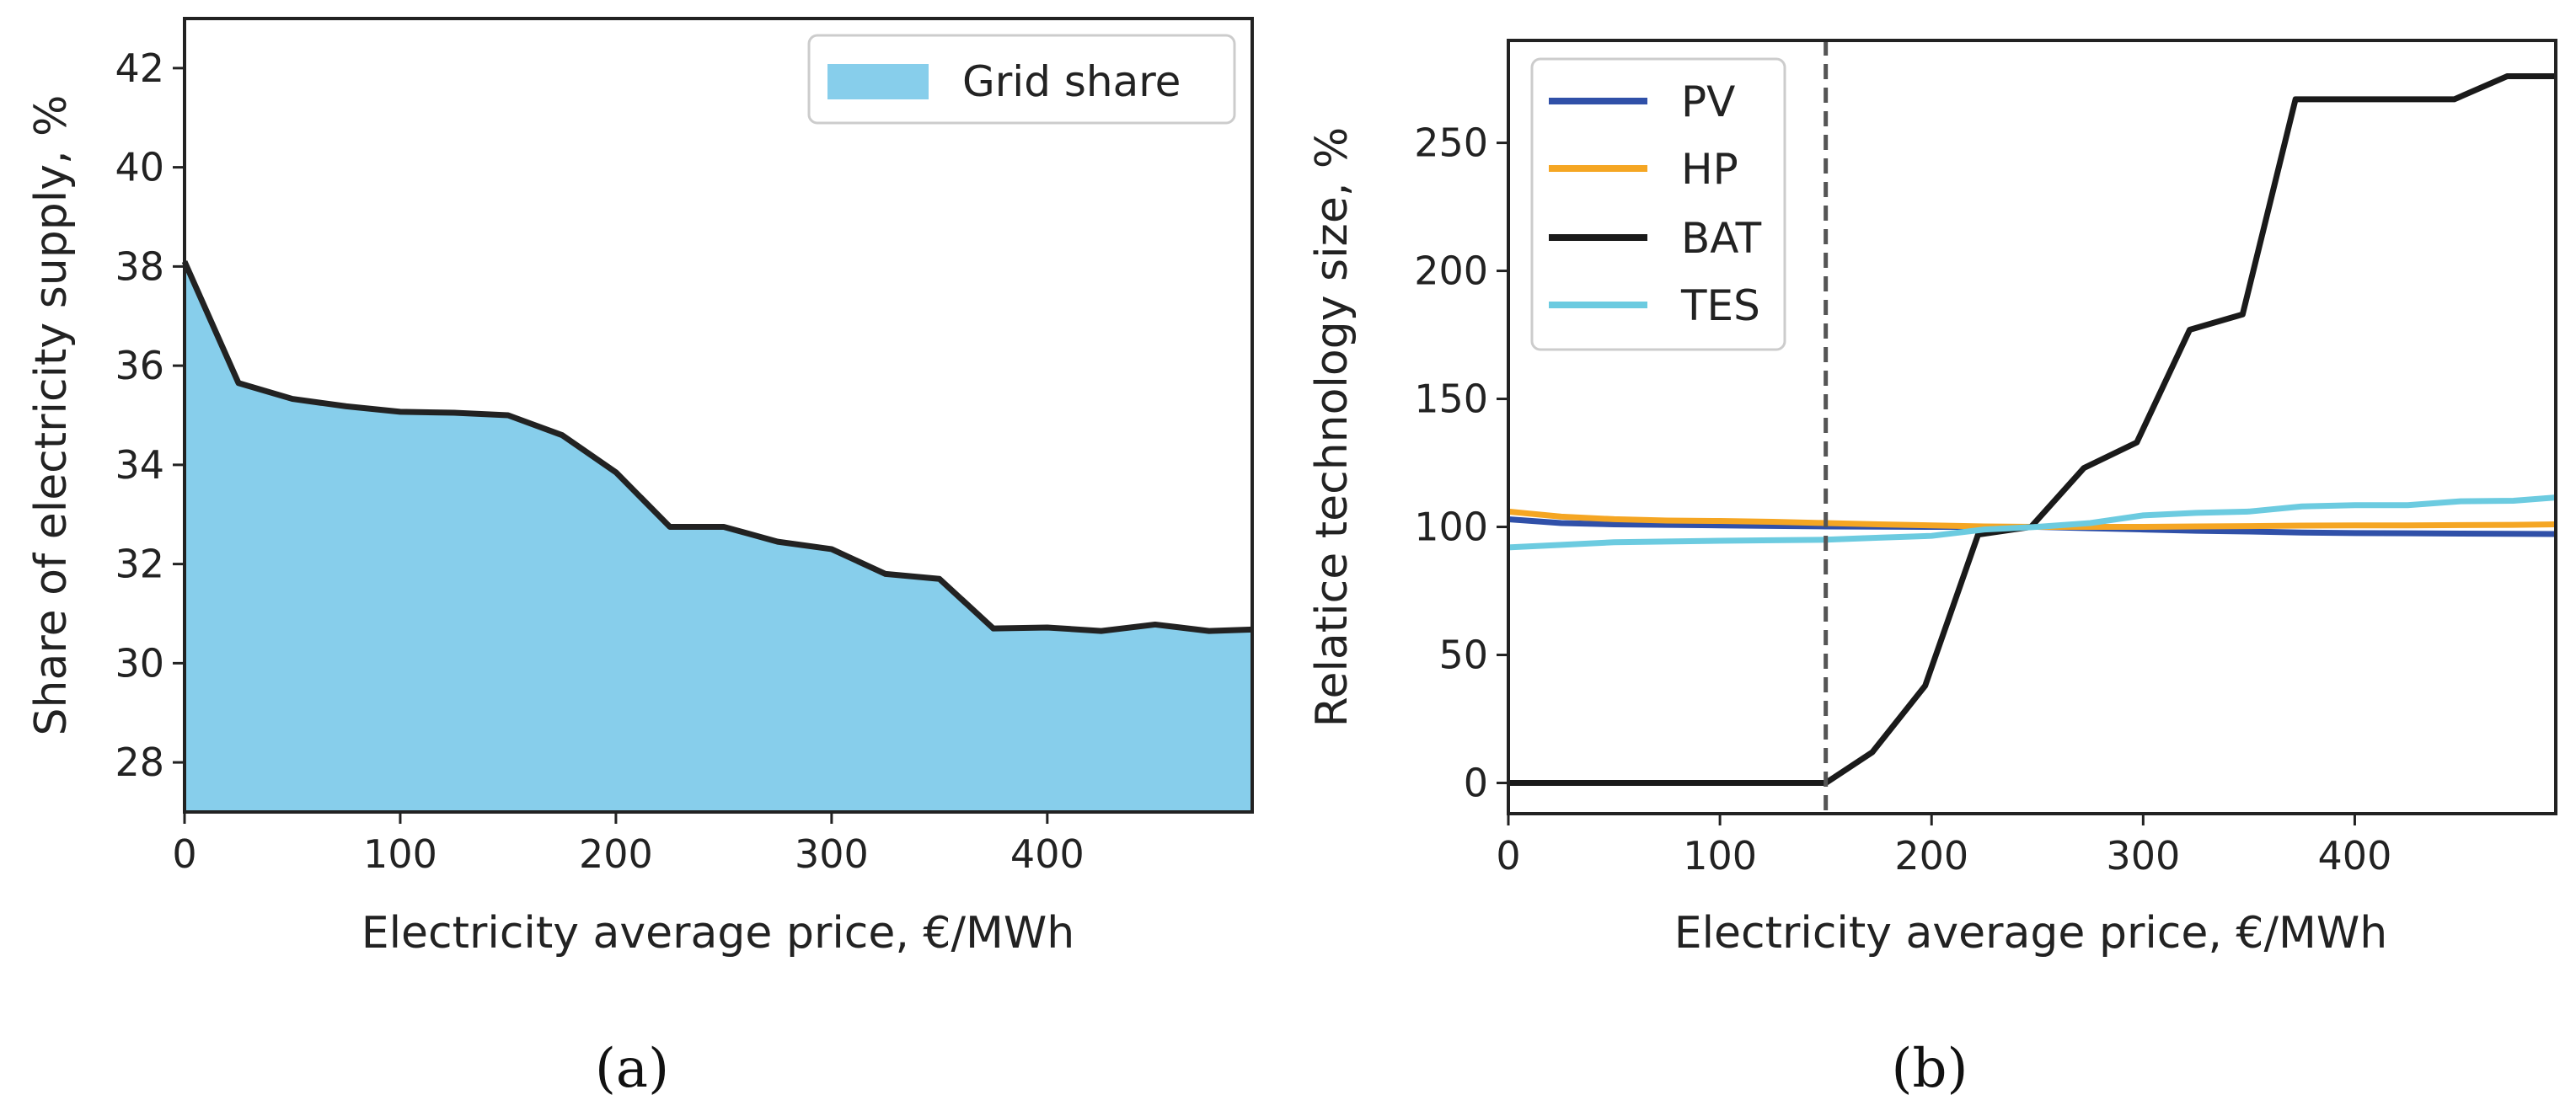  I want to click on caption-a: (a), so click(632, 1069).